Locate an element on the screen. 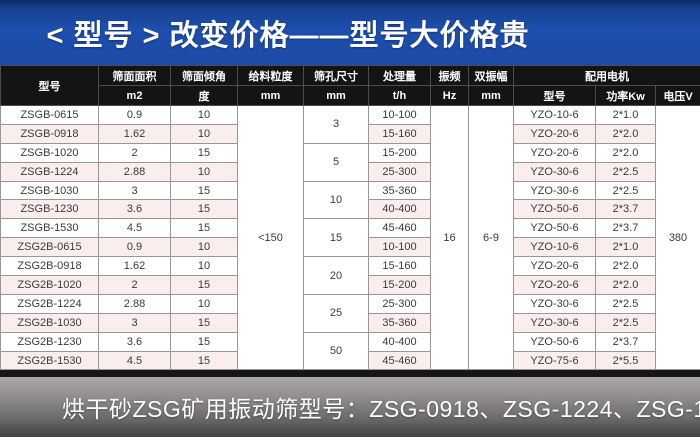 The width and height of the screenshot is (700, 437). cell-model: ZSGB-1224 is located at coordinates (49, 171).